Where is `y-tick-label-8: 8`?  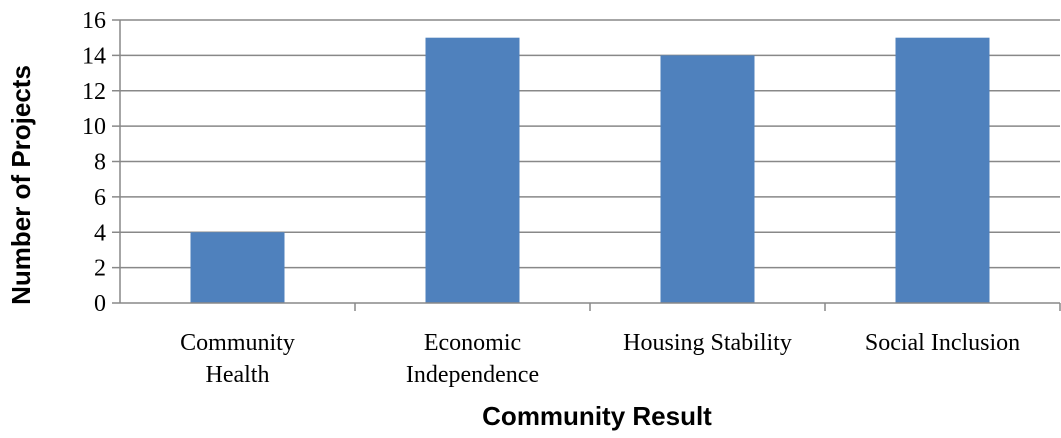
y-tick-label-8: 8 is located at coordinates (100, 163).